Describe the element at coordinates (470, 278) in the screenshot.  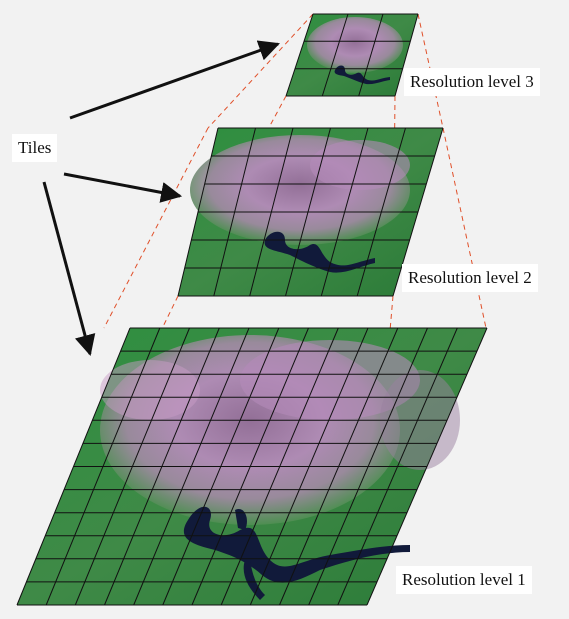
I see `level-2-label: Resolution level 2` at that location.